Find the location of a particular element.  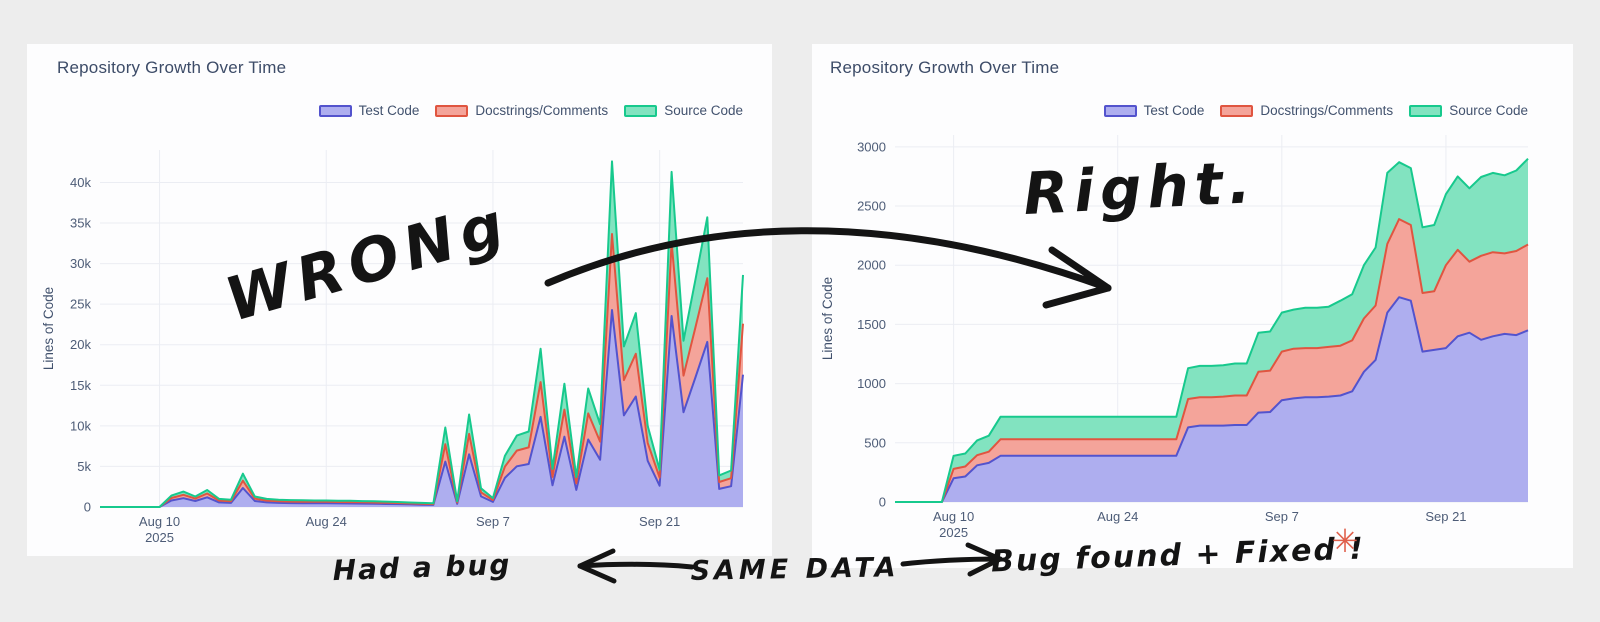

y-tick-label: 25k is located at coordinates (80, 304).